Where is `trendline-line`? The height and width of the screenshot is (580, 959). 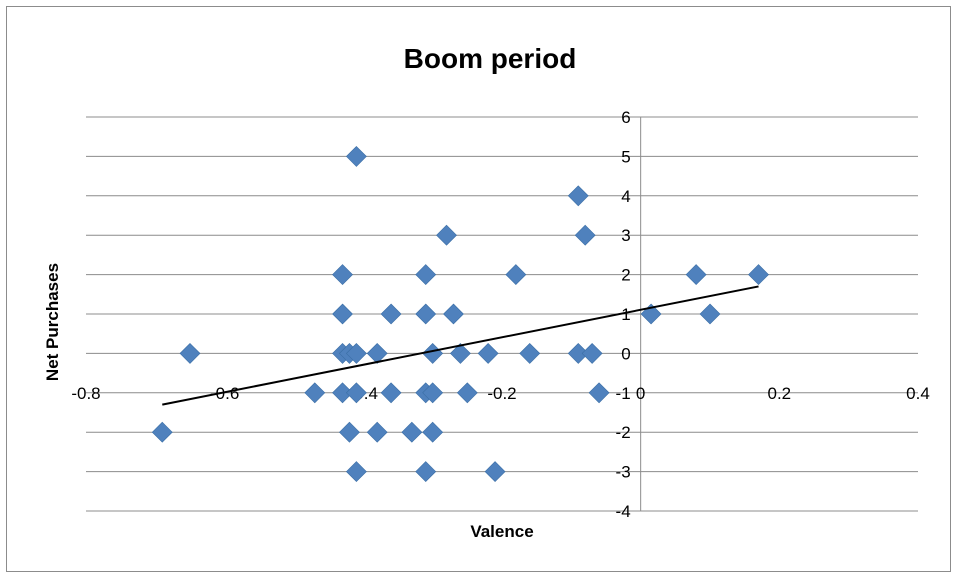 trendline-line is located at coordinates (460, 345).